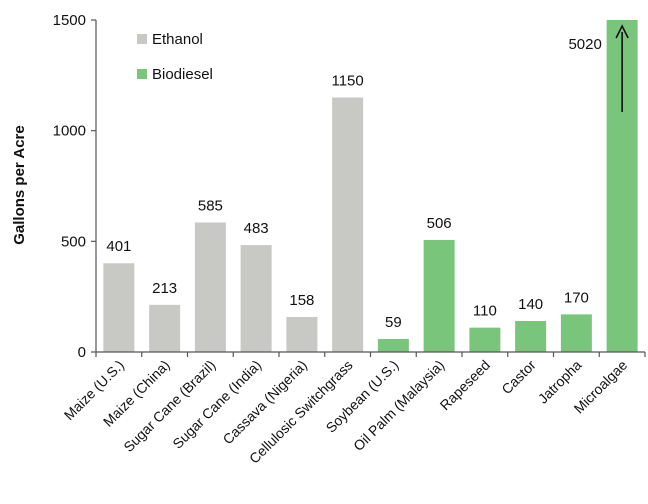 The width and height of the screenshot is (648, 504). Describe the element at coordinates (175, 57) in the screenshot. I see `legend: Ethanol Biodiesel` at that location.